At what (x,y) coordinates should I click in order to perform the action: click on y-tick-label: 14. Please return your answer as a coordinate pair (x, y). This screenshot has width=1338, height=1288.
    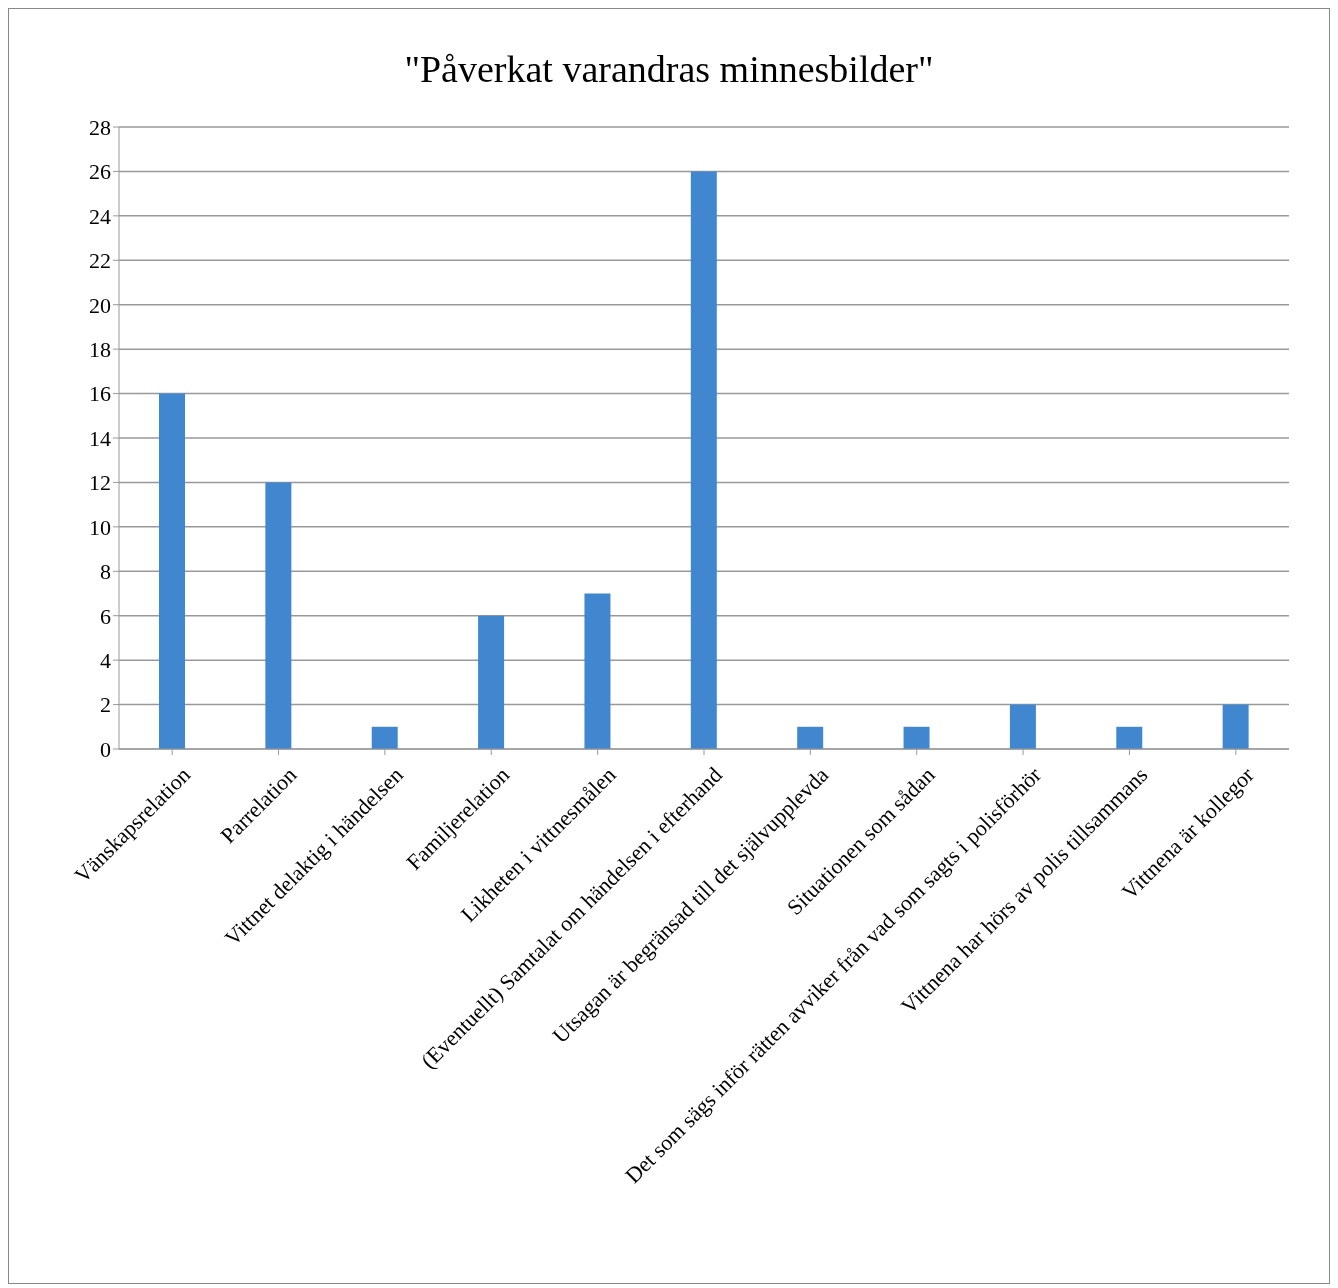
    Looking at the image, I should click on (100, 438).